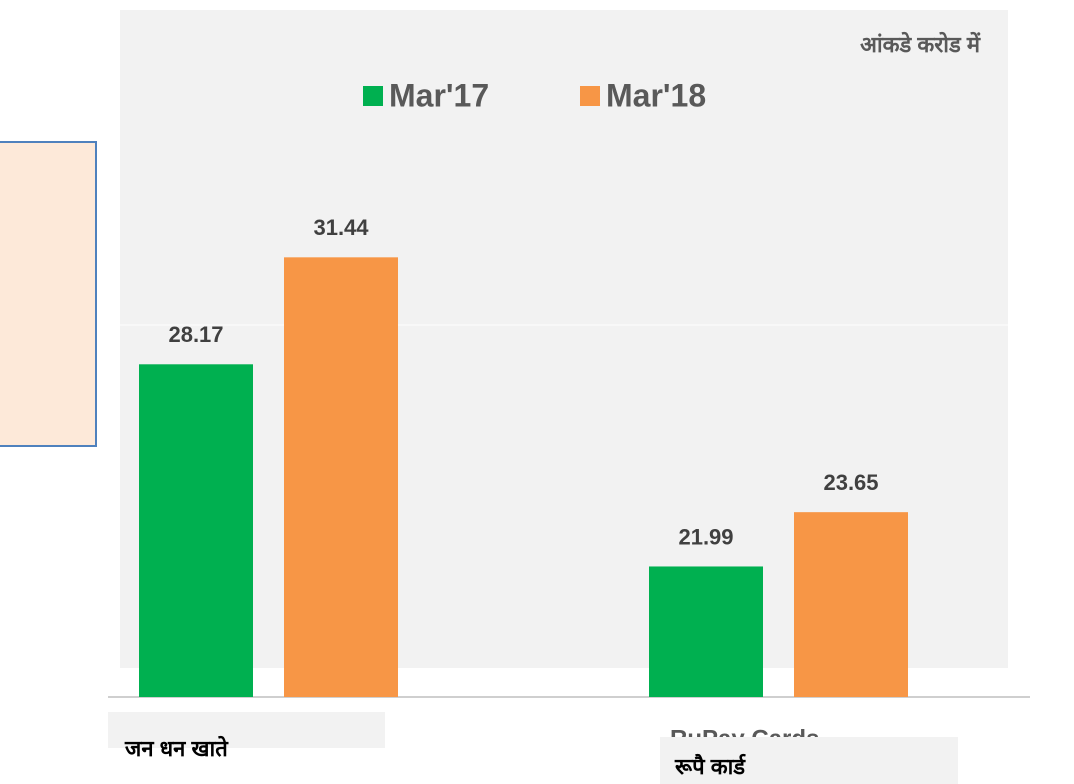  Describe the element at coordinates (656, 95) in the screenshot. I see `legend-label: Mar'18` at that location.